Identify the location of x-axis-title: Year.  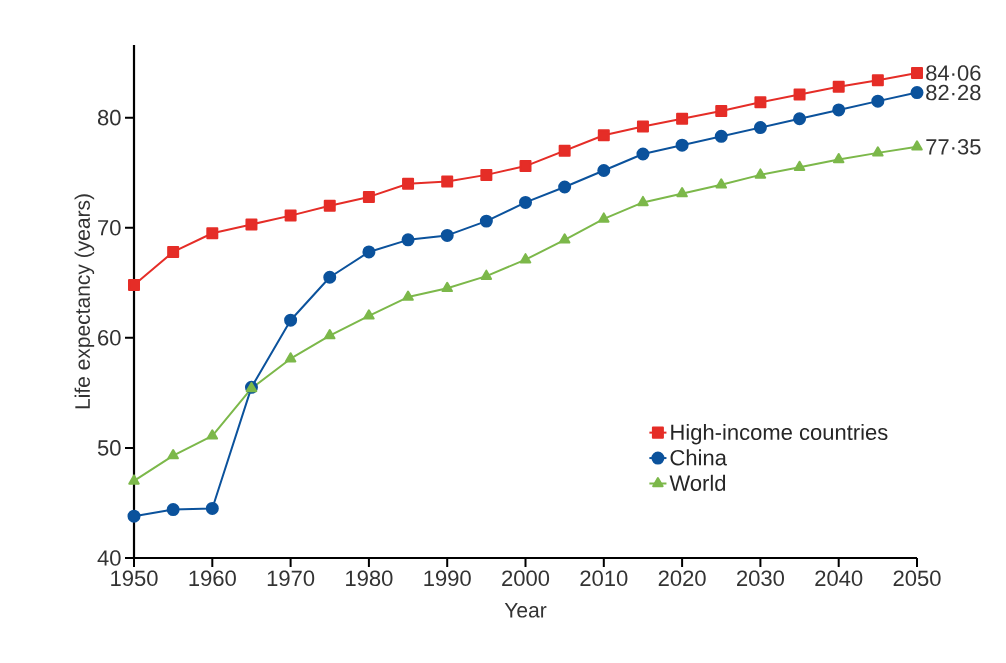
(525, 610).